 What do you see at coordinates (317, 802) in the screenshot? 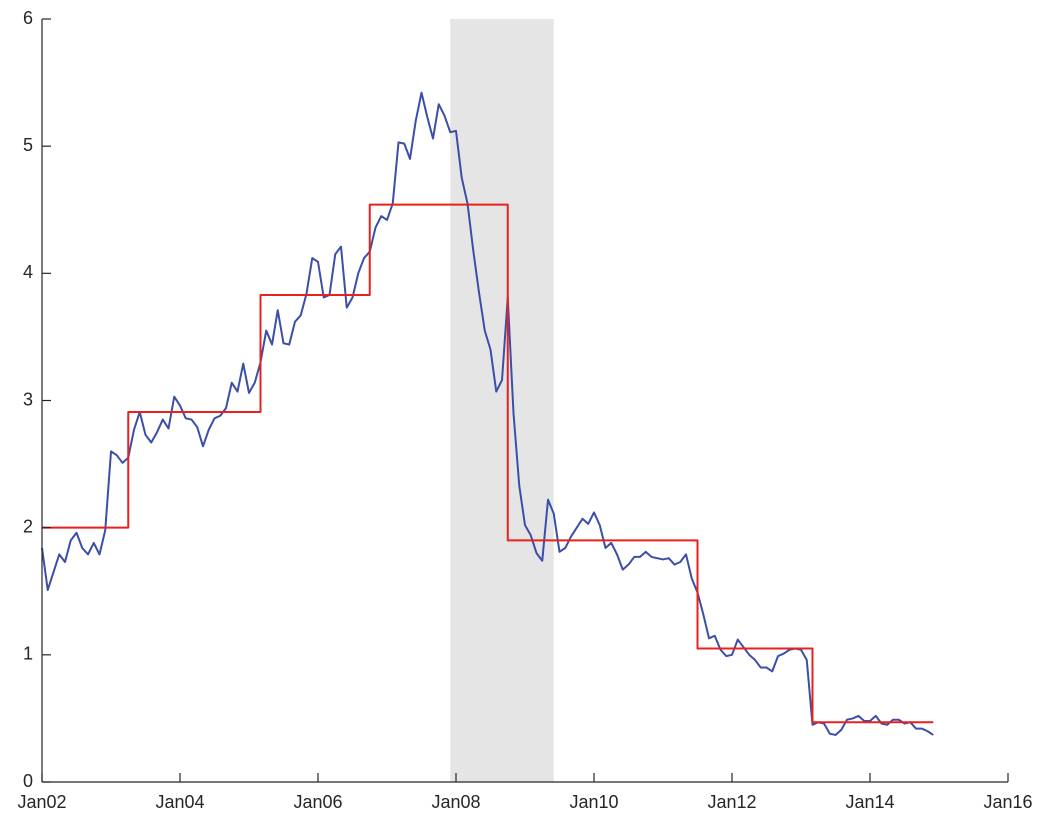
I see `x-tick-label: Jan06` at bounding box center [317, 802].